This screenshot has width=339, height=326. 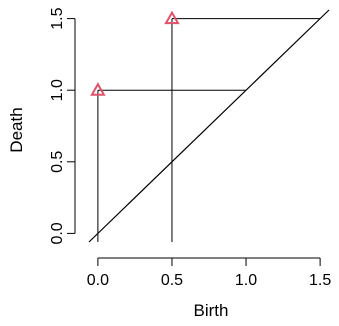 I want to click on y-tick-label: 0.5, so click(x=57, y=162).